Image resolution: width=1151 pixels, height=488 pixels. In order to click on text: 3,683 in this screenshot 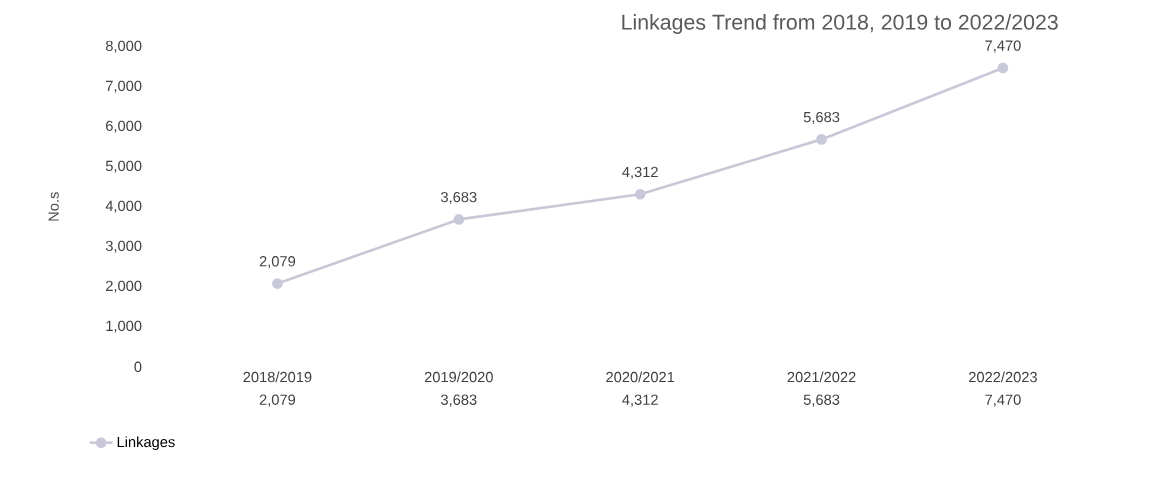, I will do `click(459, 197)`.